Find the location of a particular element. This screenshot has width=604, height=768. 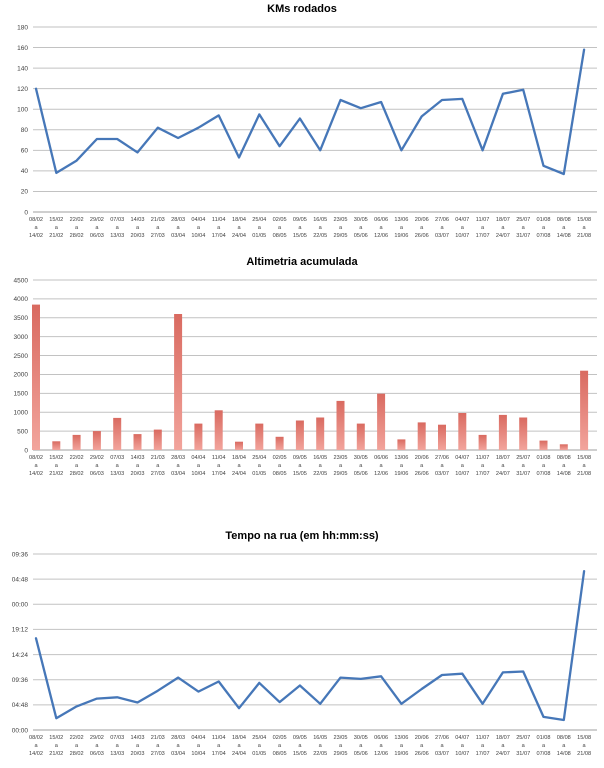

x-tick-week-start: 15/08 is located at coordinates (584, 220).